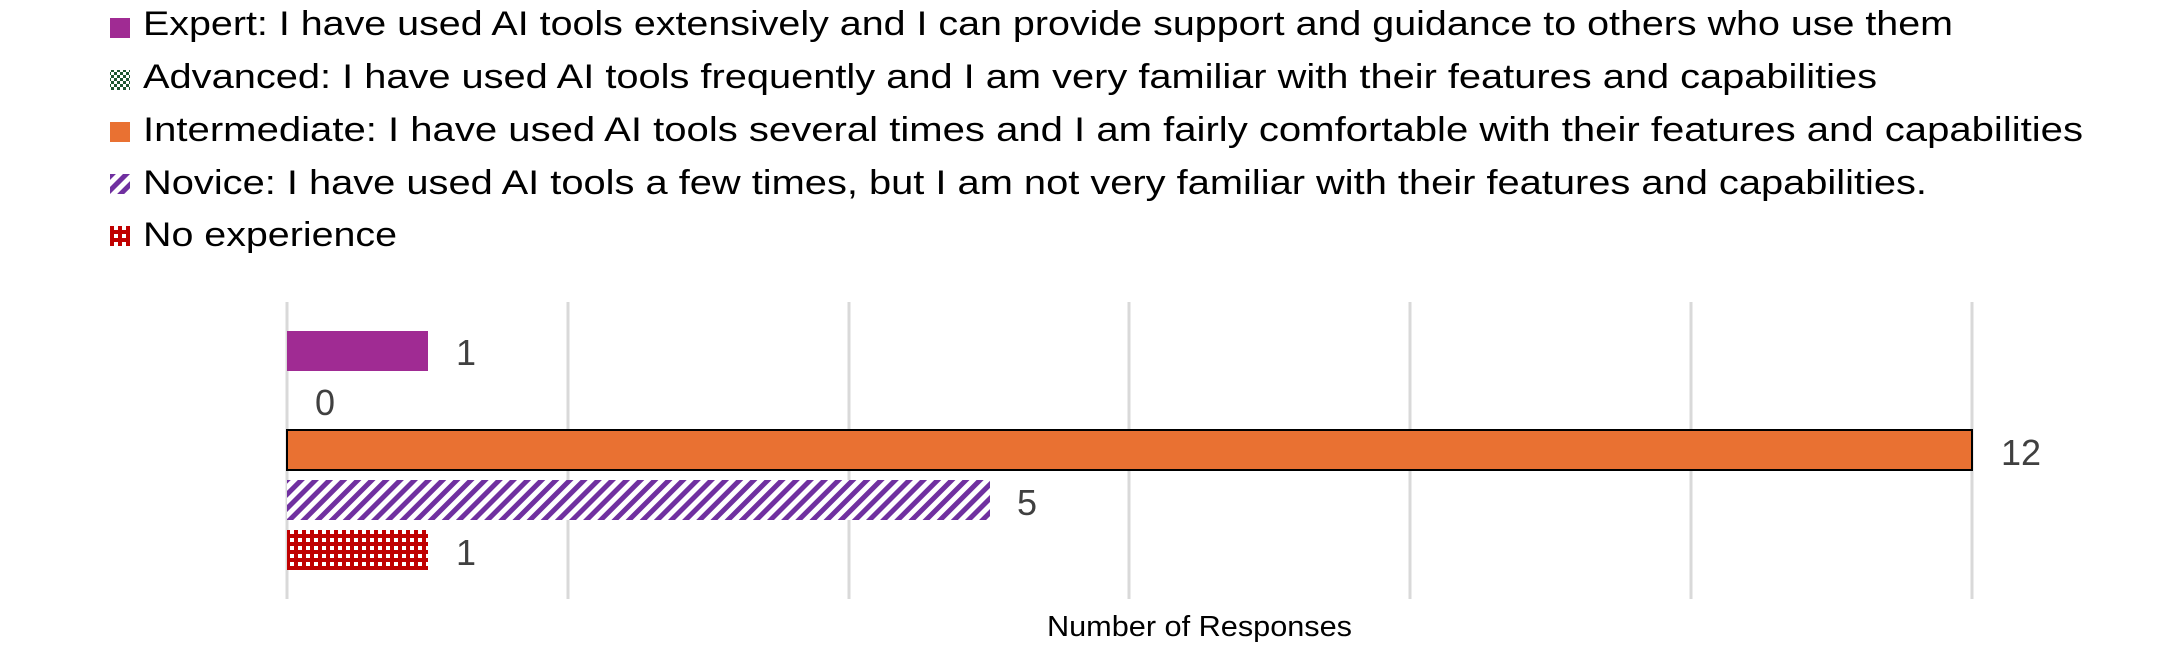  I want to click on legend-item-no-experience: No experience, so click(253, 235).